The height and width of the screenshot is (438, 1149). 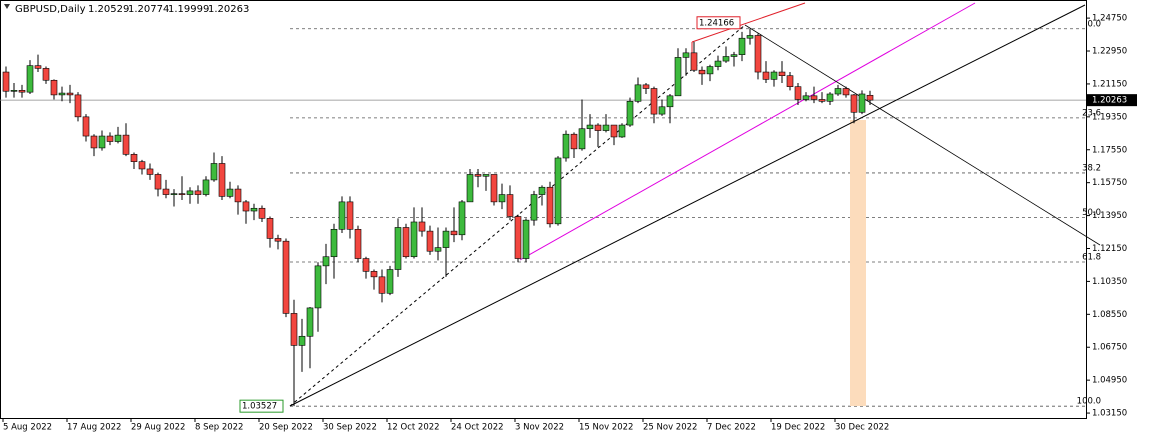 What do you see at coordinates (1109, 150) in the screenshot?
I see `y-tick-label: 1.17550` at bounding box center [1109, 150].